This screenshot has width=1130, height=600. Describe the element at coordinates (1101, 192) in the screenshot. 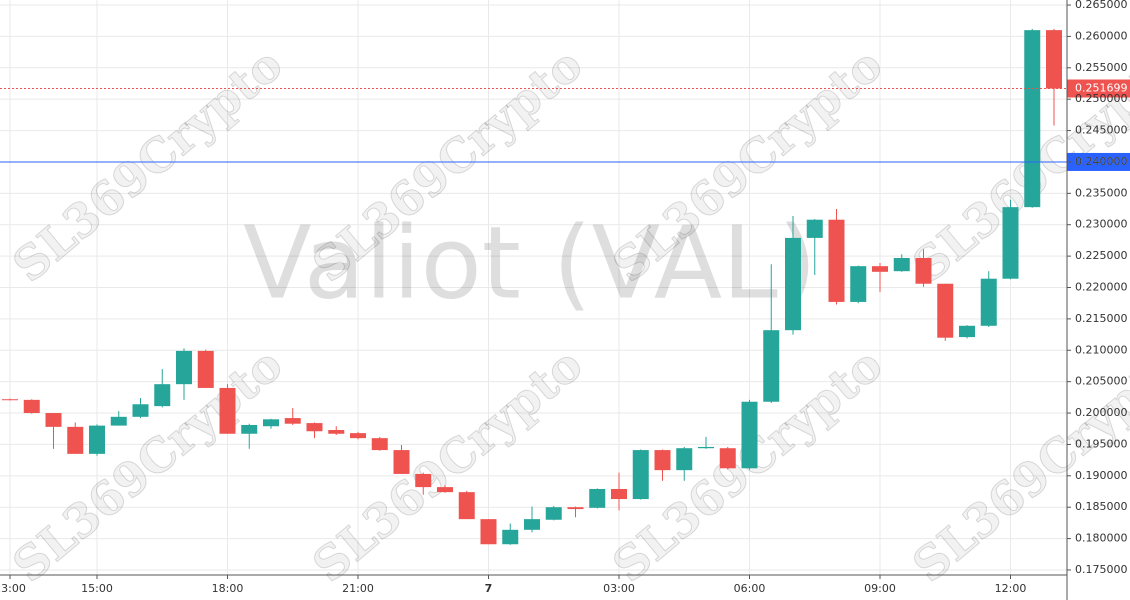

I see `y-tick-label: 0.235000` at that location.